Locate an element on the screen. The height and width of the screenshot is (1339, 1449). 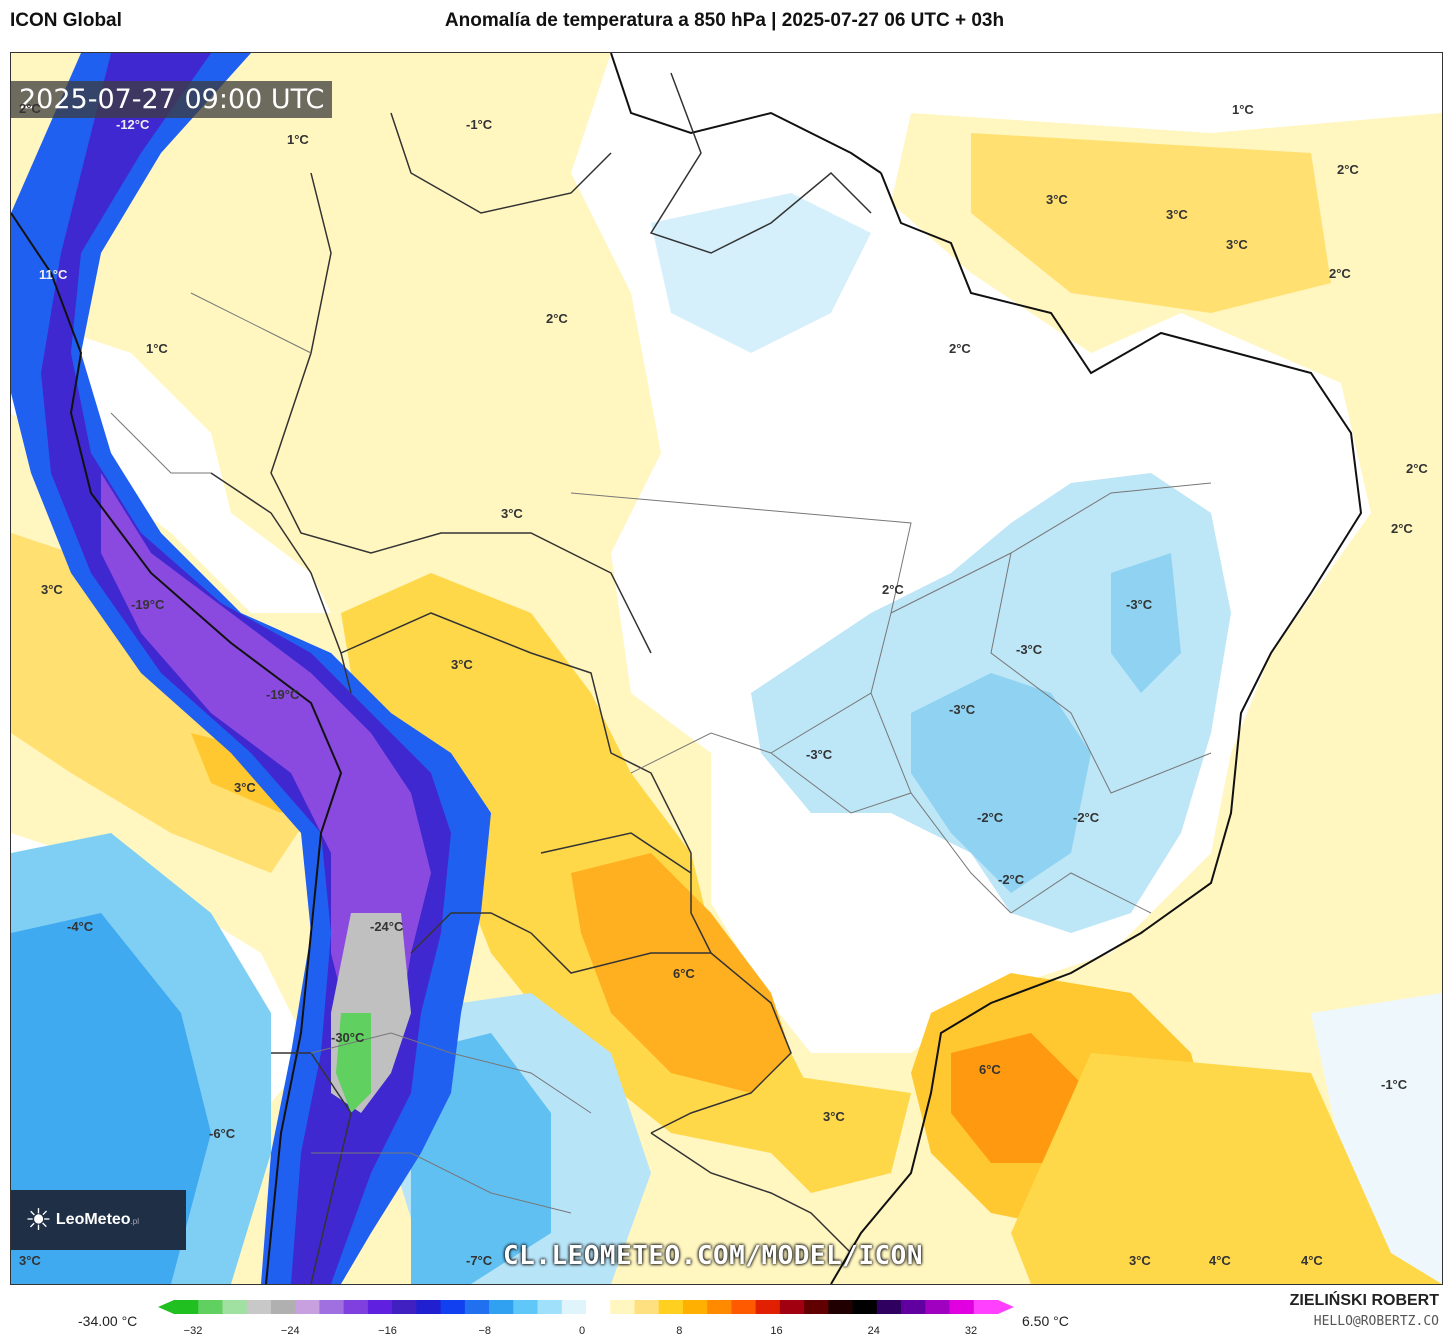
neutral-zone-atlantic is located at coordinates (1376, 1138).